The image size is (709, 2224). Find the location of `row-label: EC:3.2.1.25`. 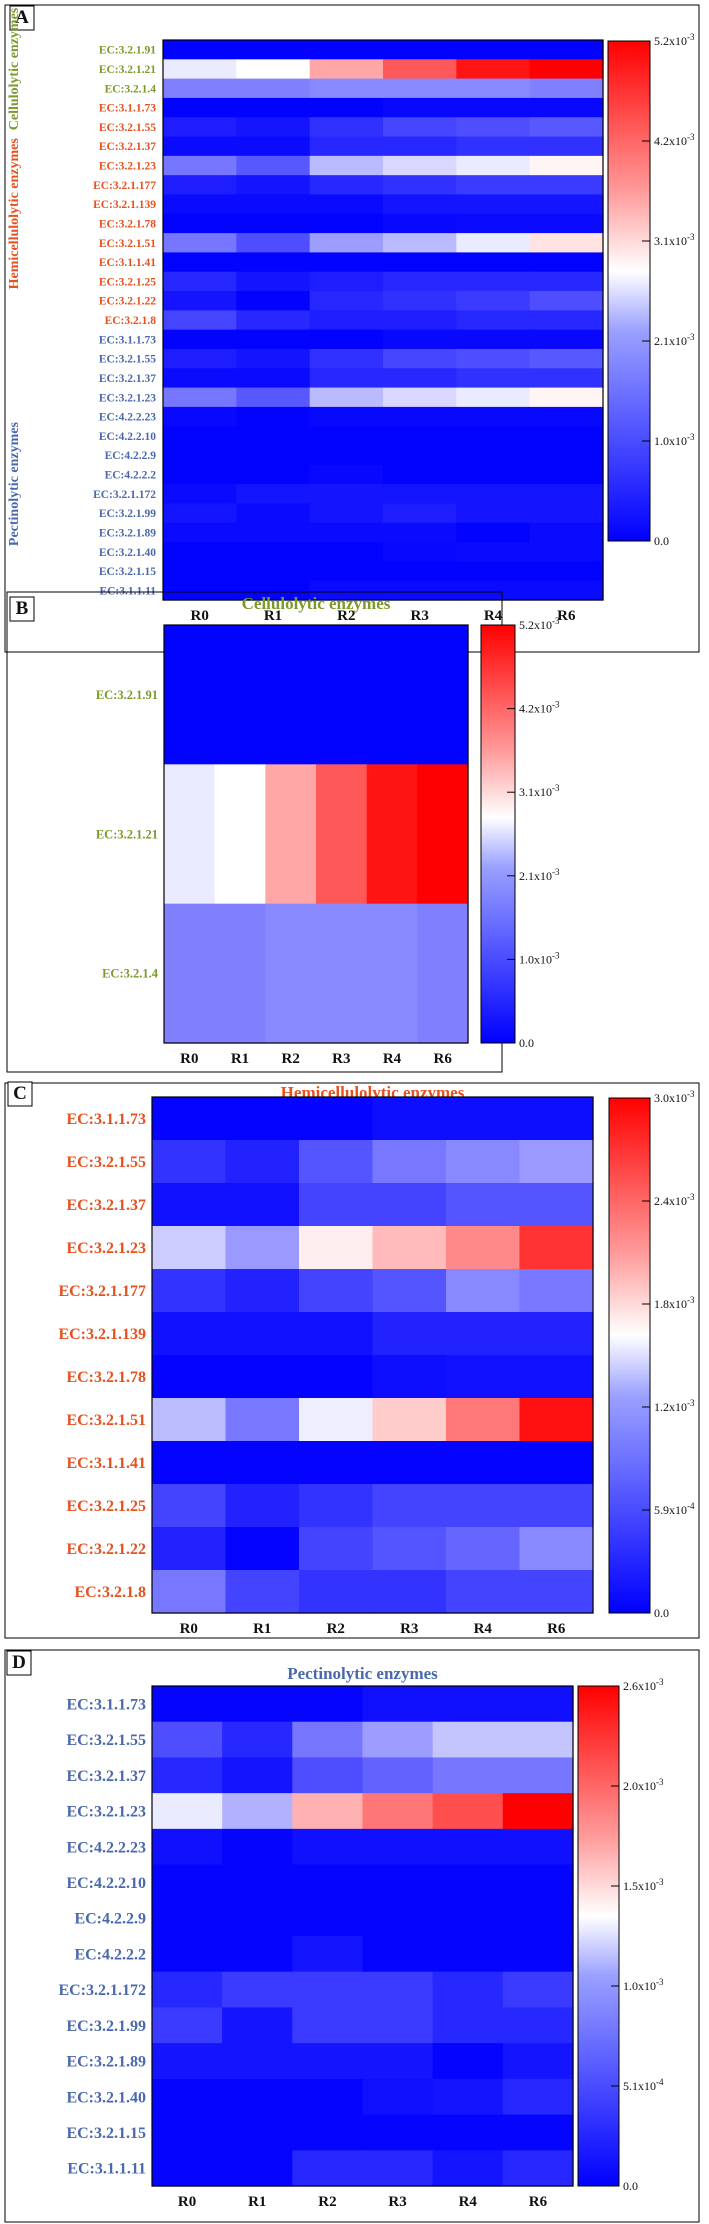

row-label: EC:3.2.1.25 is located at coordinates (106, 1506).